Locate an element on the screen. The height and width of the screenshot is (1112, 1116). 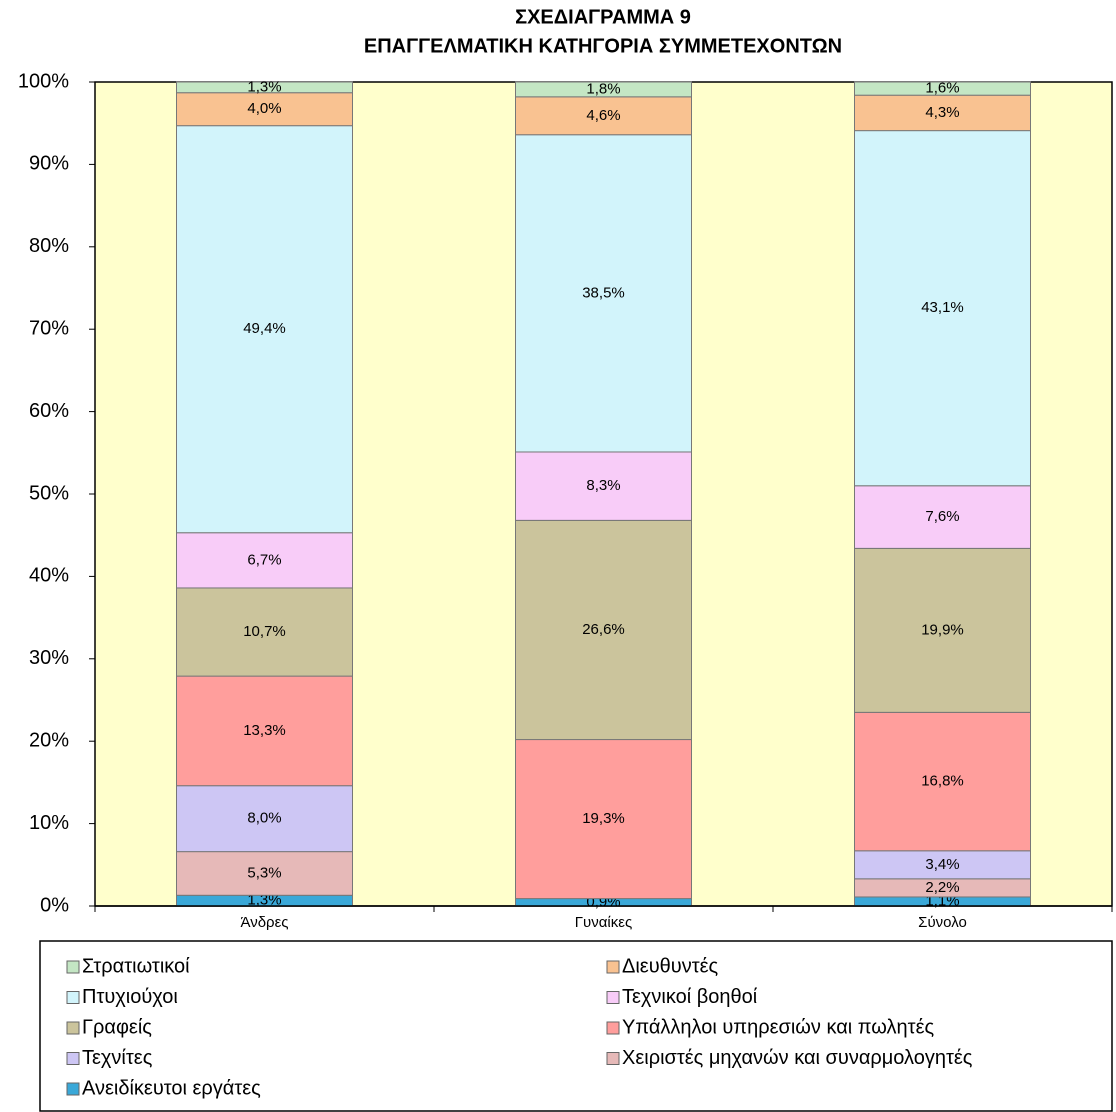
y-tick-label: 20% is located at coordinates (49, 740).